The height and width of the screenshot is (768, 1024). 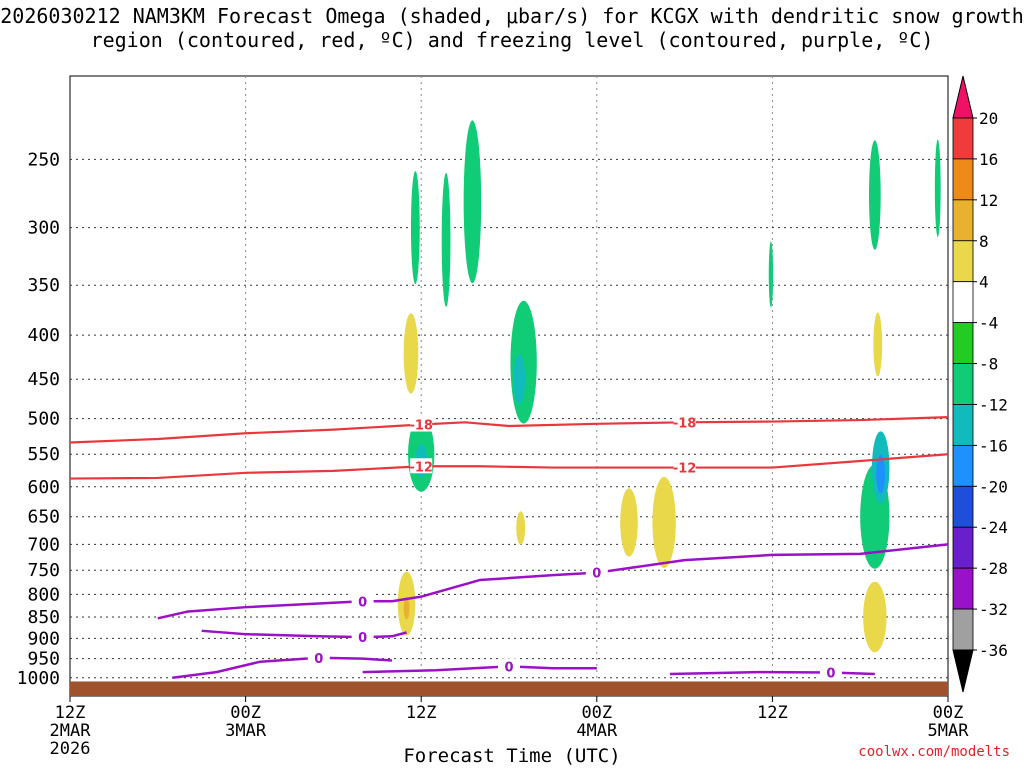 I want to click on colorbar: 20 16 12 8 4 -4 -8 -12 -16 -20 -24 -28 -32 -36, so click(x=980, y=384).